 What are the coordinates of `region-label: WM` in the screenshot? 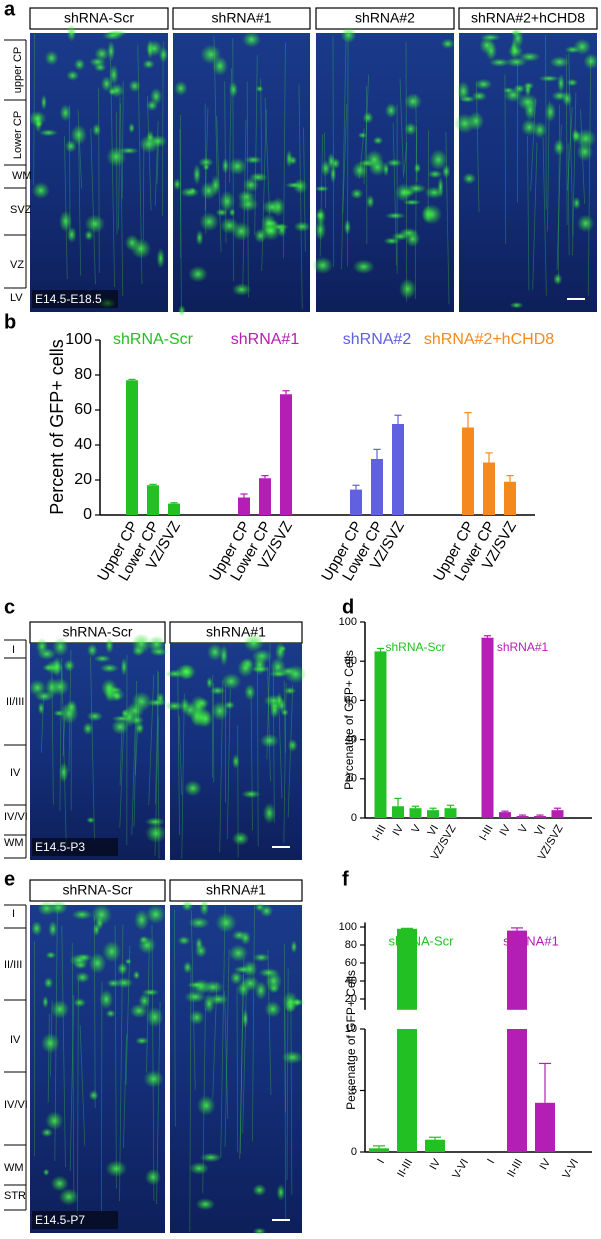 It's located at (14, 843).